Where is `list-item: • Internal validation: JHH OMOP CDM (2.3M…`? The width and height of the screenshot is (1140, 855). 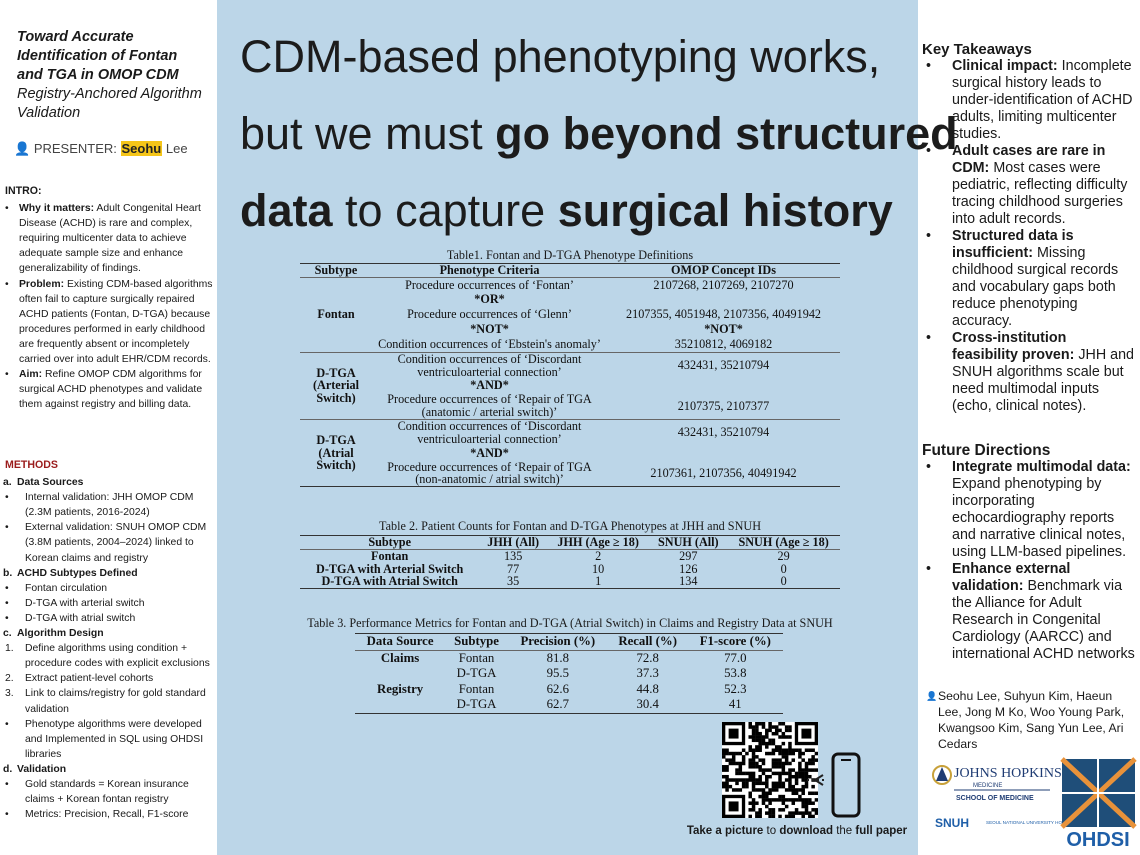 list-item: • Internal validation: JHH OMOP CDM (2.3M… is located at coordinates (109, 505).